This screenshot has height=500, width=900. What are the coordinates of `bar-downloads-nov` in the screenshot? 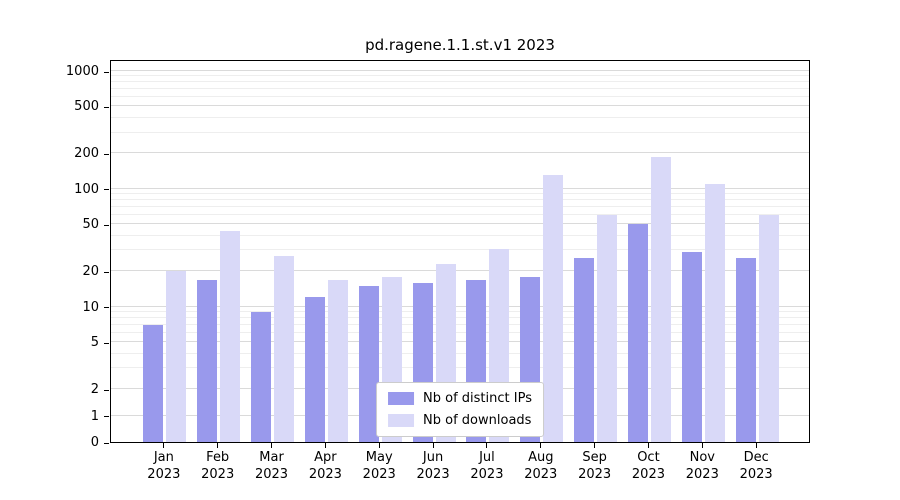 It's located at (714, 312).